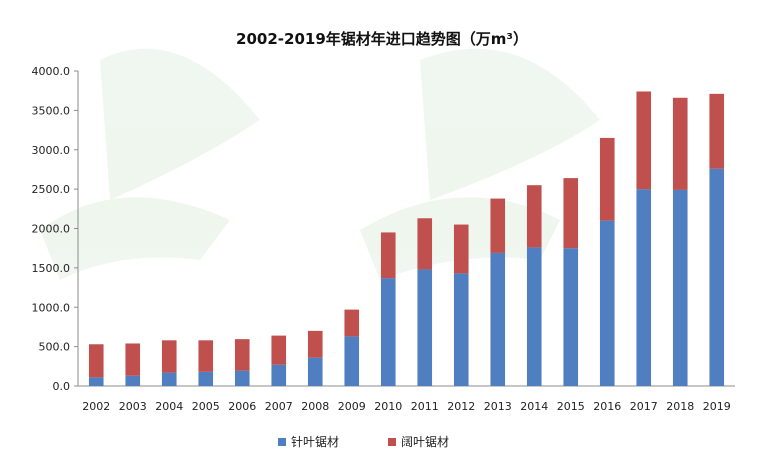 Image resolution: width=764 pixels, height=469 pixels. I want to click on bar-broadleaf-2018, so click(680, 143).